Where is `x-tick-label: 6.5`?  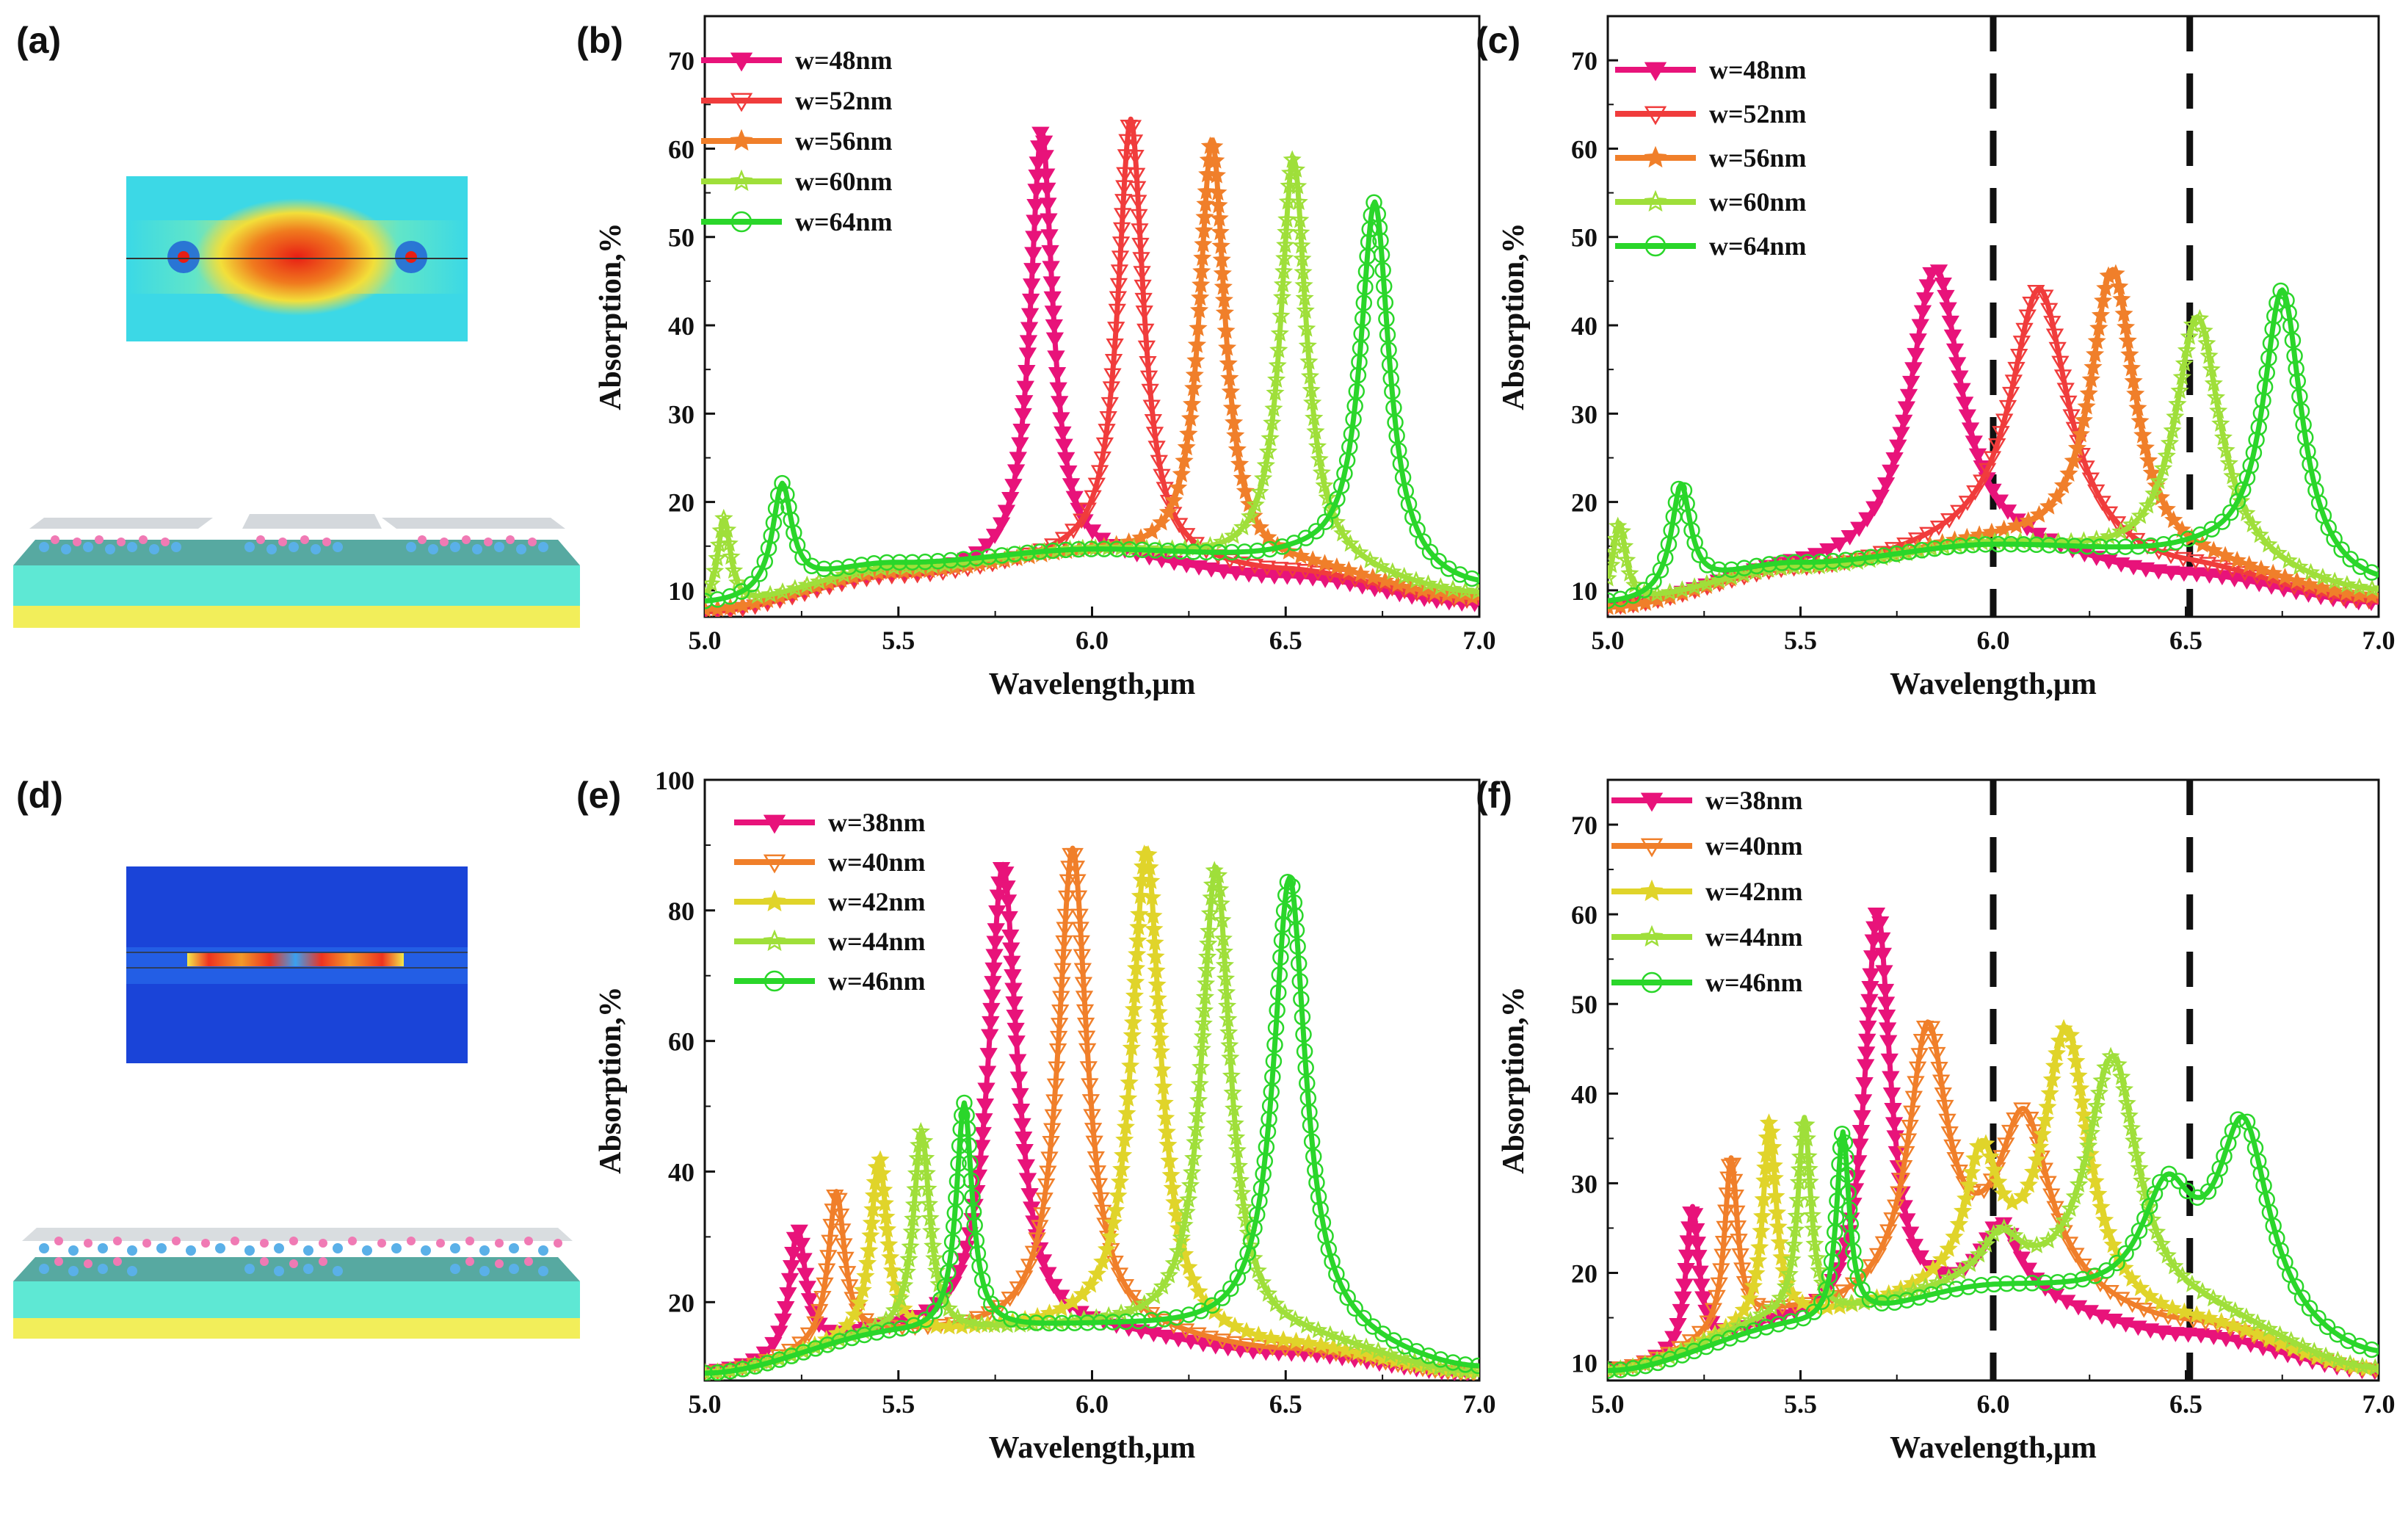
x-tick-label: 6.5 is located at coordinates (1285, 641).